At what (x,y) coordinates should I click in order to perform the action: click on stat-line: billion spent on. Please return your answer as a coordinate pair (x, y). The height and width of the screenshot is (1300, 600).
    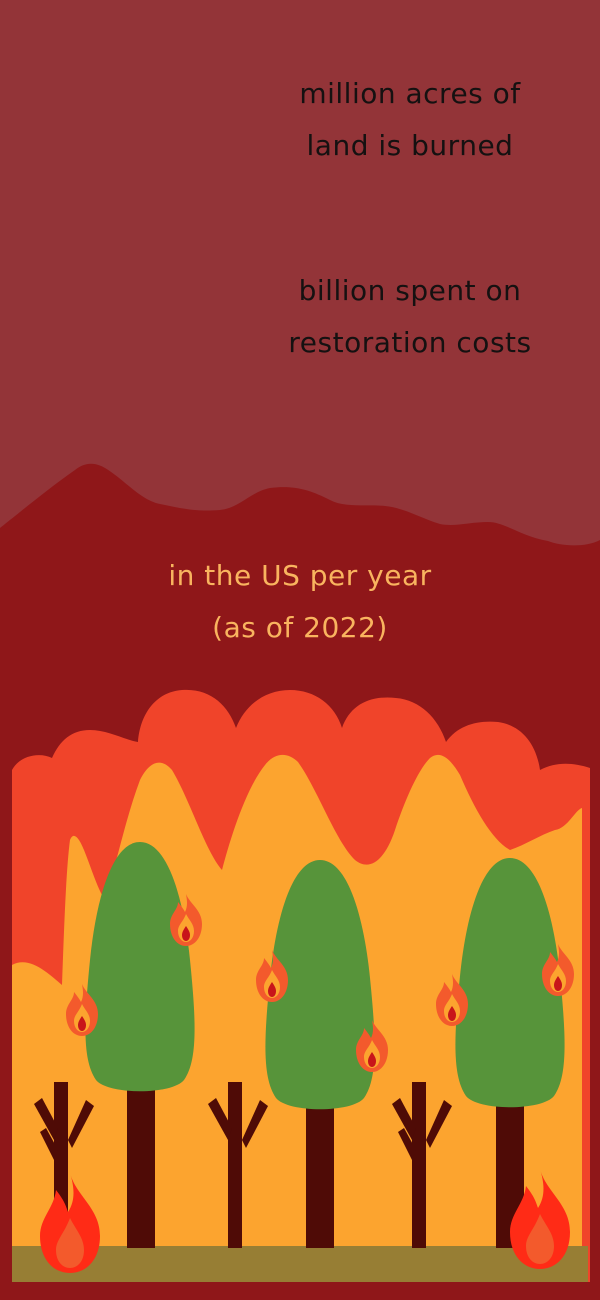
    Looking at the image, I should click on (410, 290).